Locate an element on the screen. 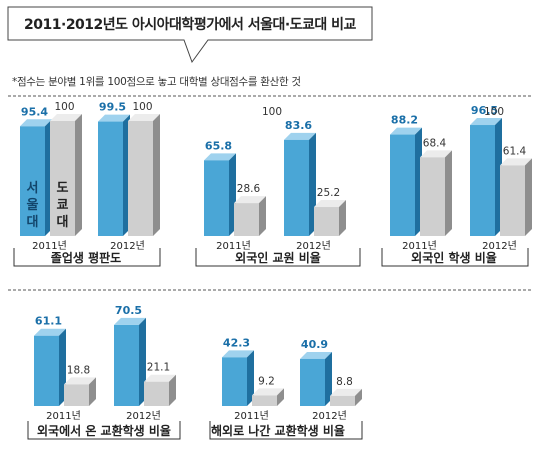 The width and height of the screenshot is (540, 449). panel-title-5: 해외로 나간 교환학생 비율 is located at coordinates (278, 430).